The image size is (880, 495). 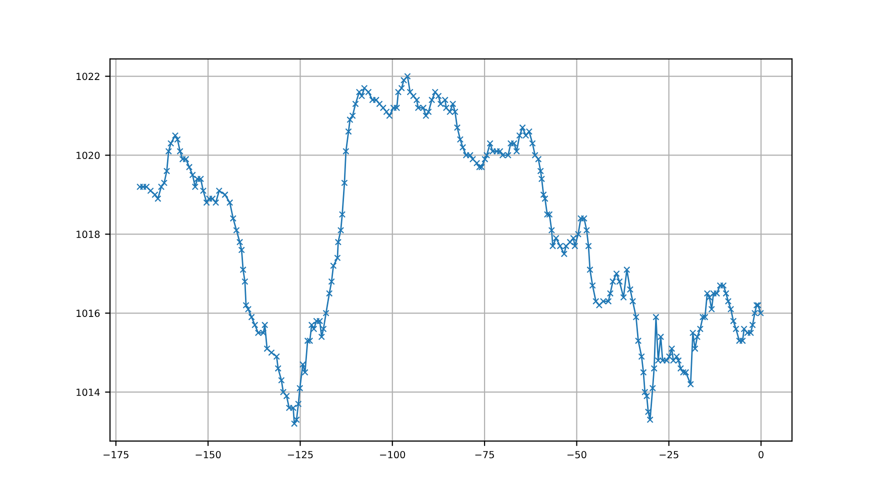 I want to click on x-tick-label: −175, so click(x=116, y=454).